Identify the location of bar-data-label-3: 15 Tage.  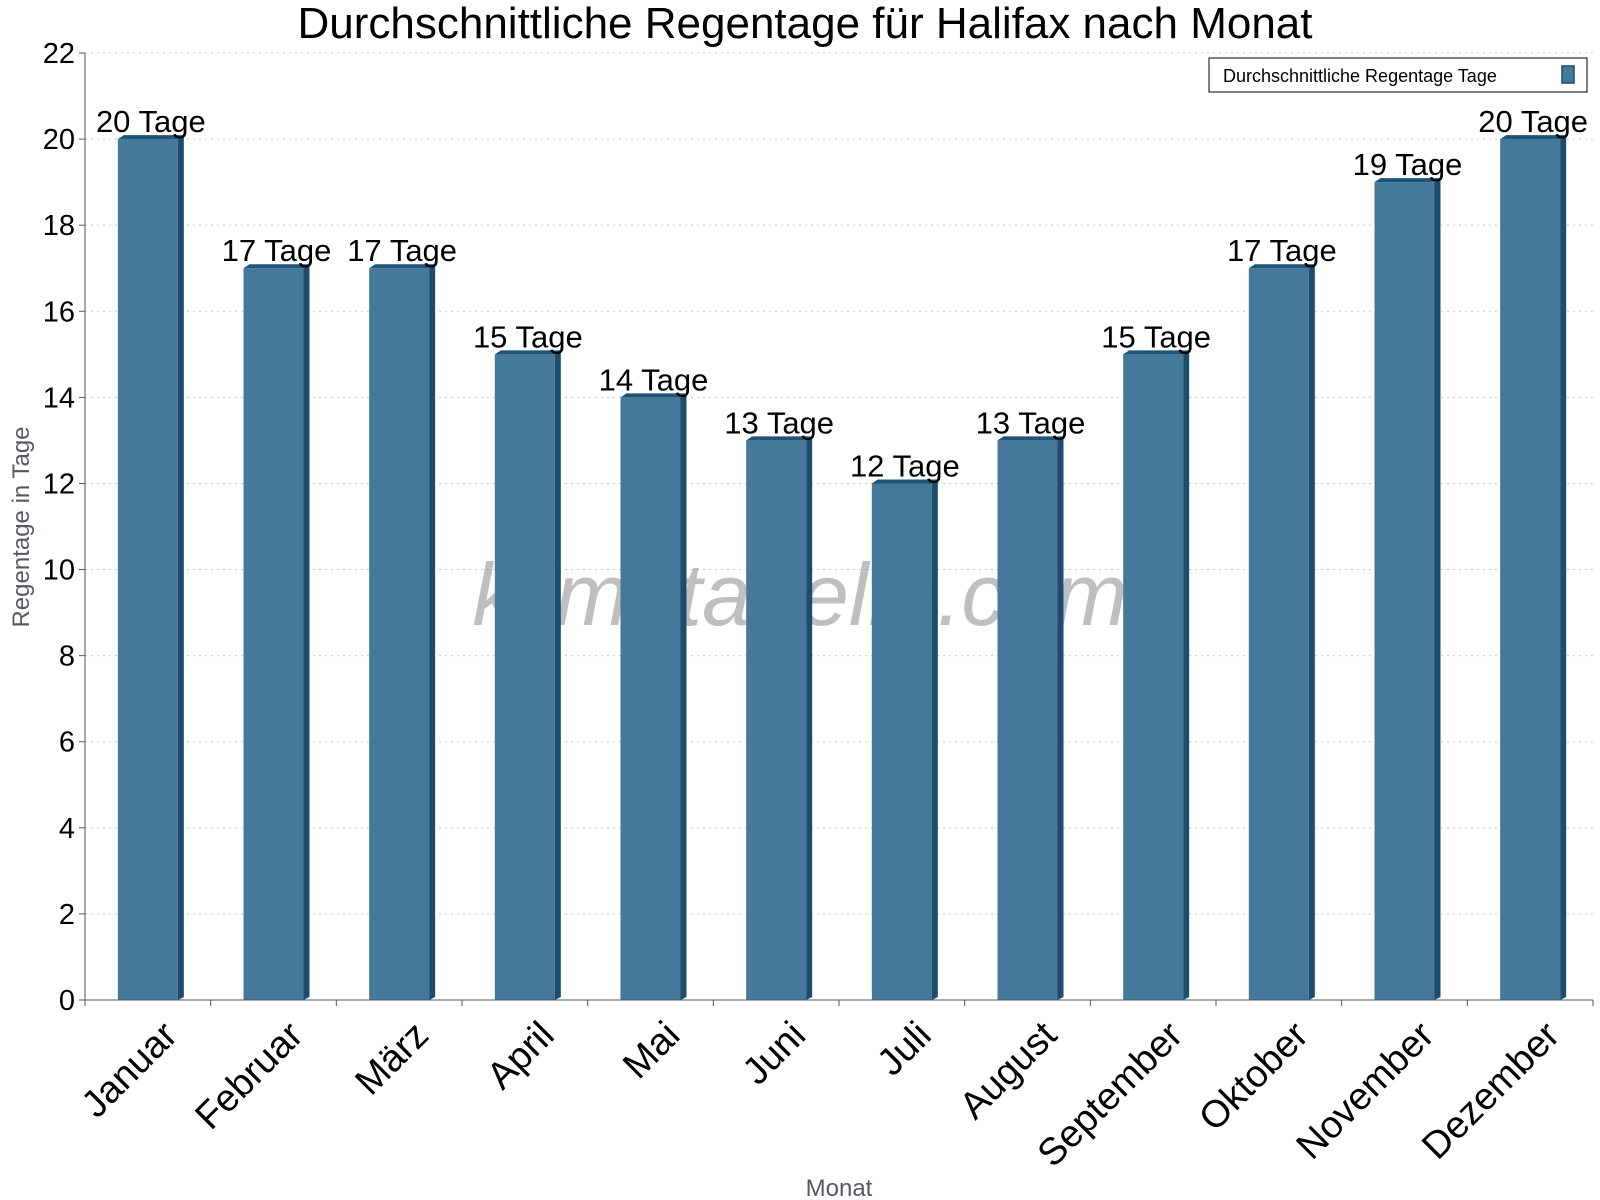
(528, 336).